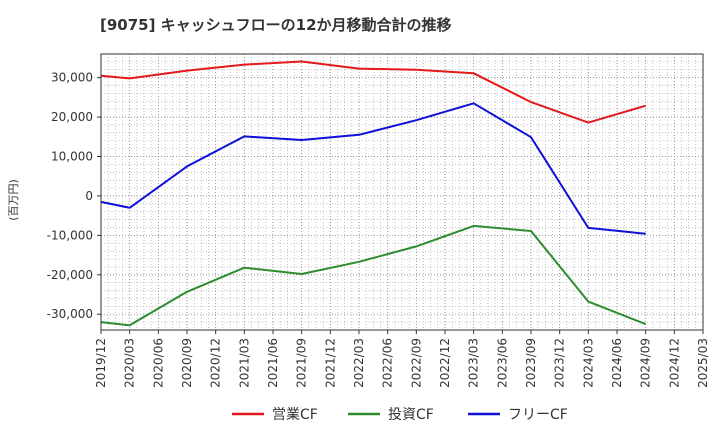 The width and height of the screenshot is (720, 440). What do you see at coordinates (302, 363) in the screenshot?
I see `x-tick-label: 2021/09` at bounding box center [302, 363].